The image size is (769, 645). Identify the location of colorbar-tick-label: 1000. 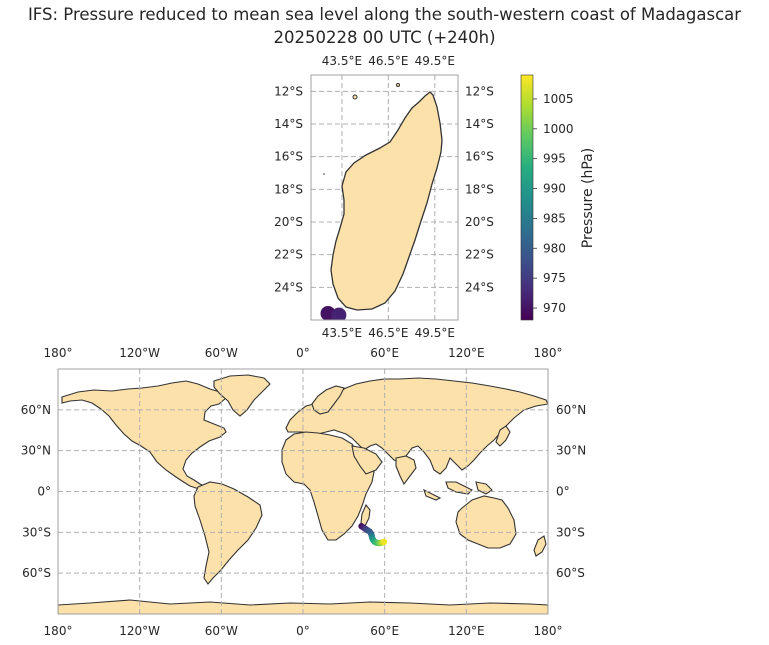
(558, 129).